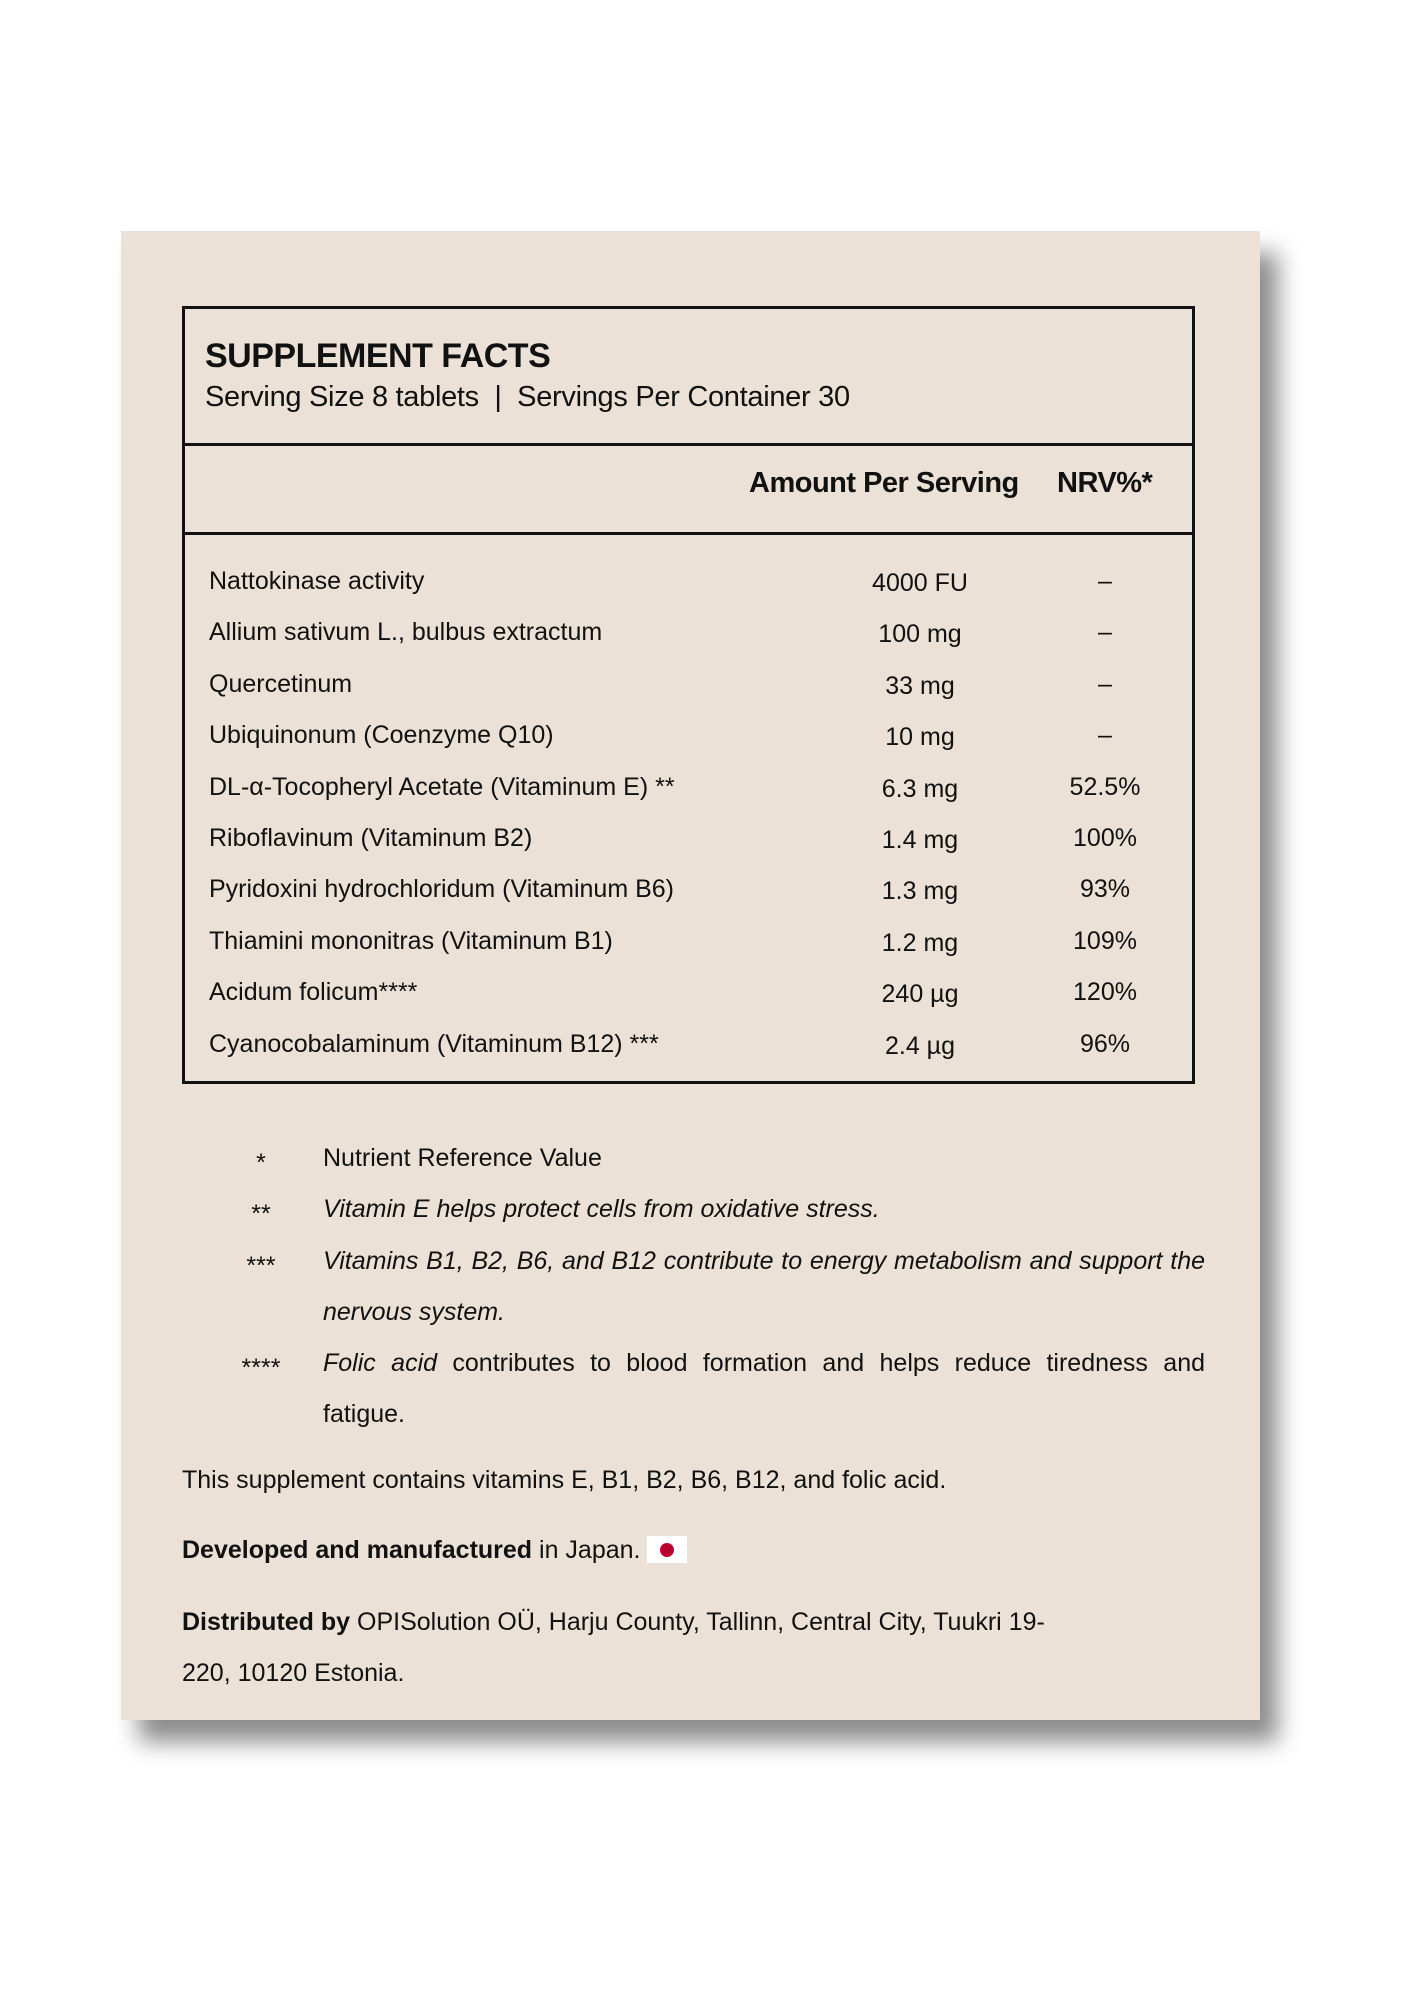  Describe the element at coordinates (380, 1363) in the screenshot. I see `footnote-italic: Folic acid` at that location.